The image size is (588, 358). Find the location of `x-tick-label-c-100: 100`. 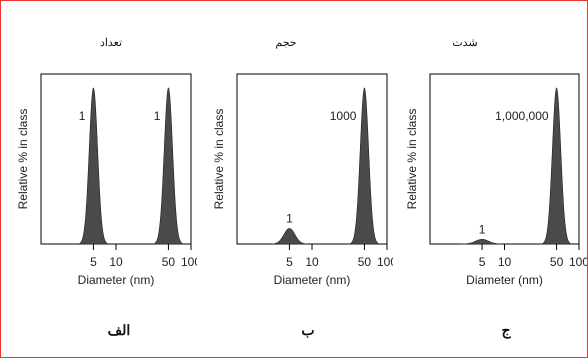

x-tick-label-c-100: 100 is located at coordinates (578, 262).